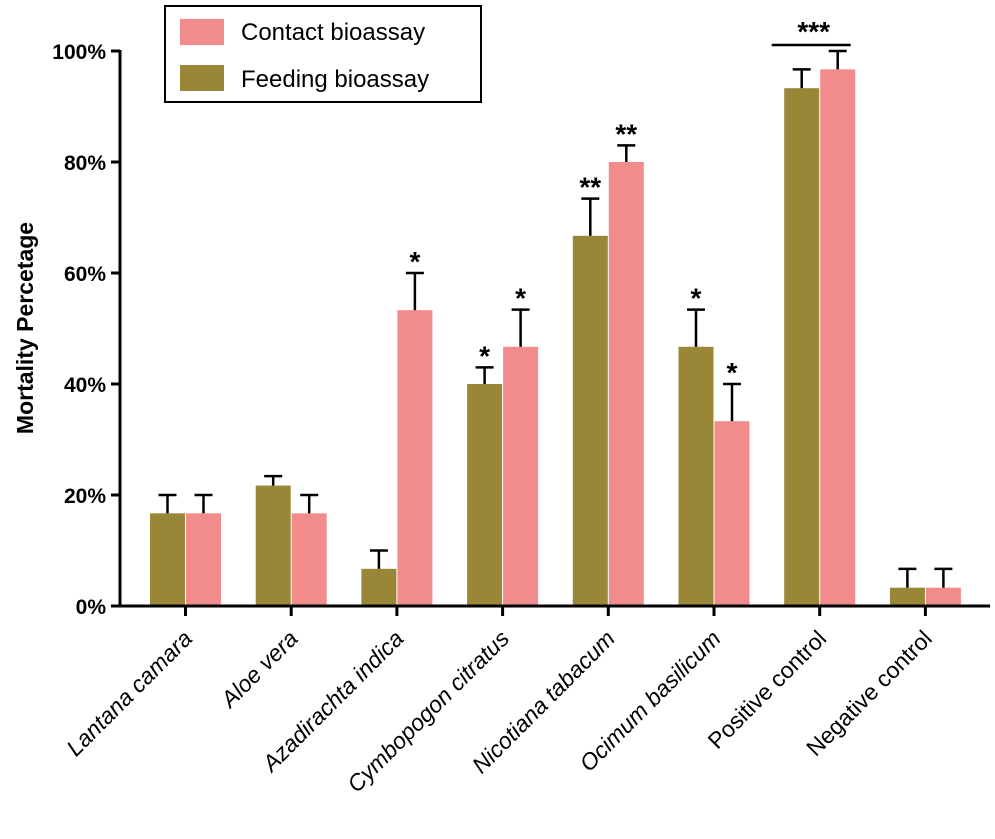 This screenshot has height=839, width=995. I want to click on significance-label-feeding-4: **, so click(590, 187).